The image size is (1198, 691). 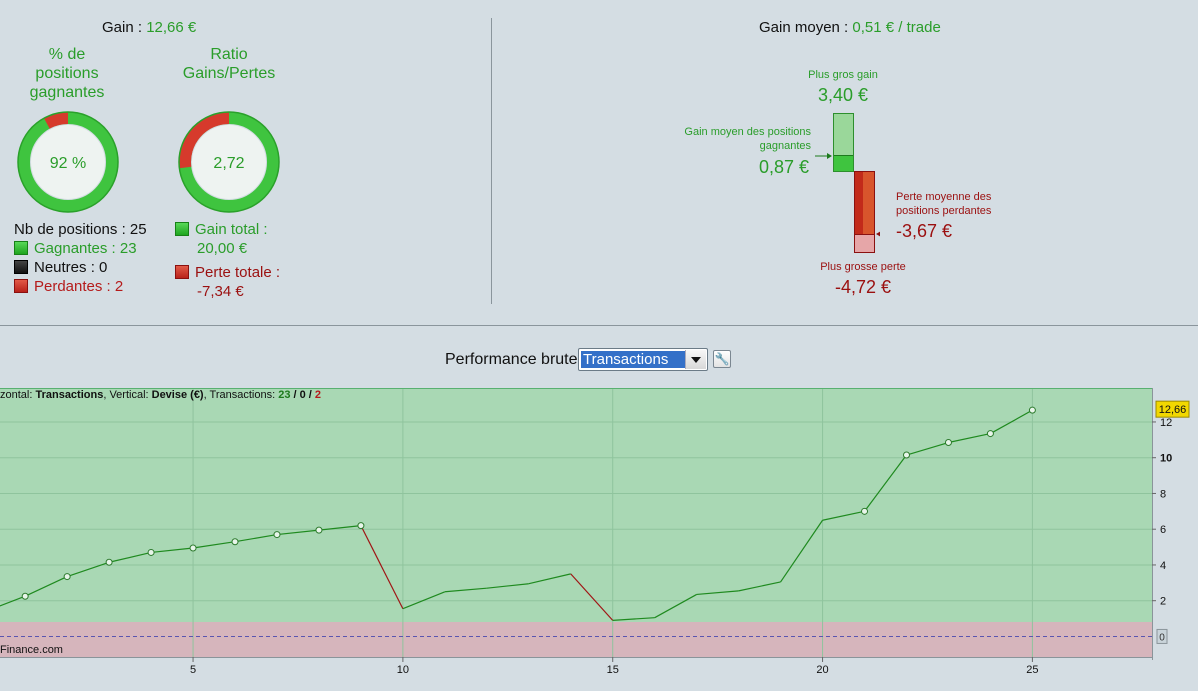 What do you see at coordinates (843, 163) in the screenshot?
I see `avg-gain-bar` at bounding box center [843, 163].